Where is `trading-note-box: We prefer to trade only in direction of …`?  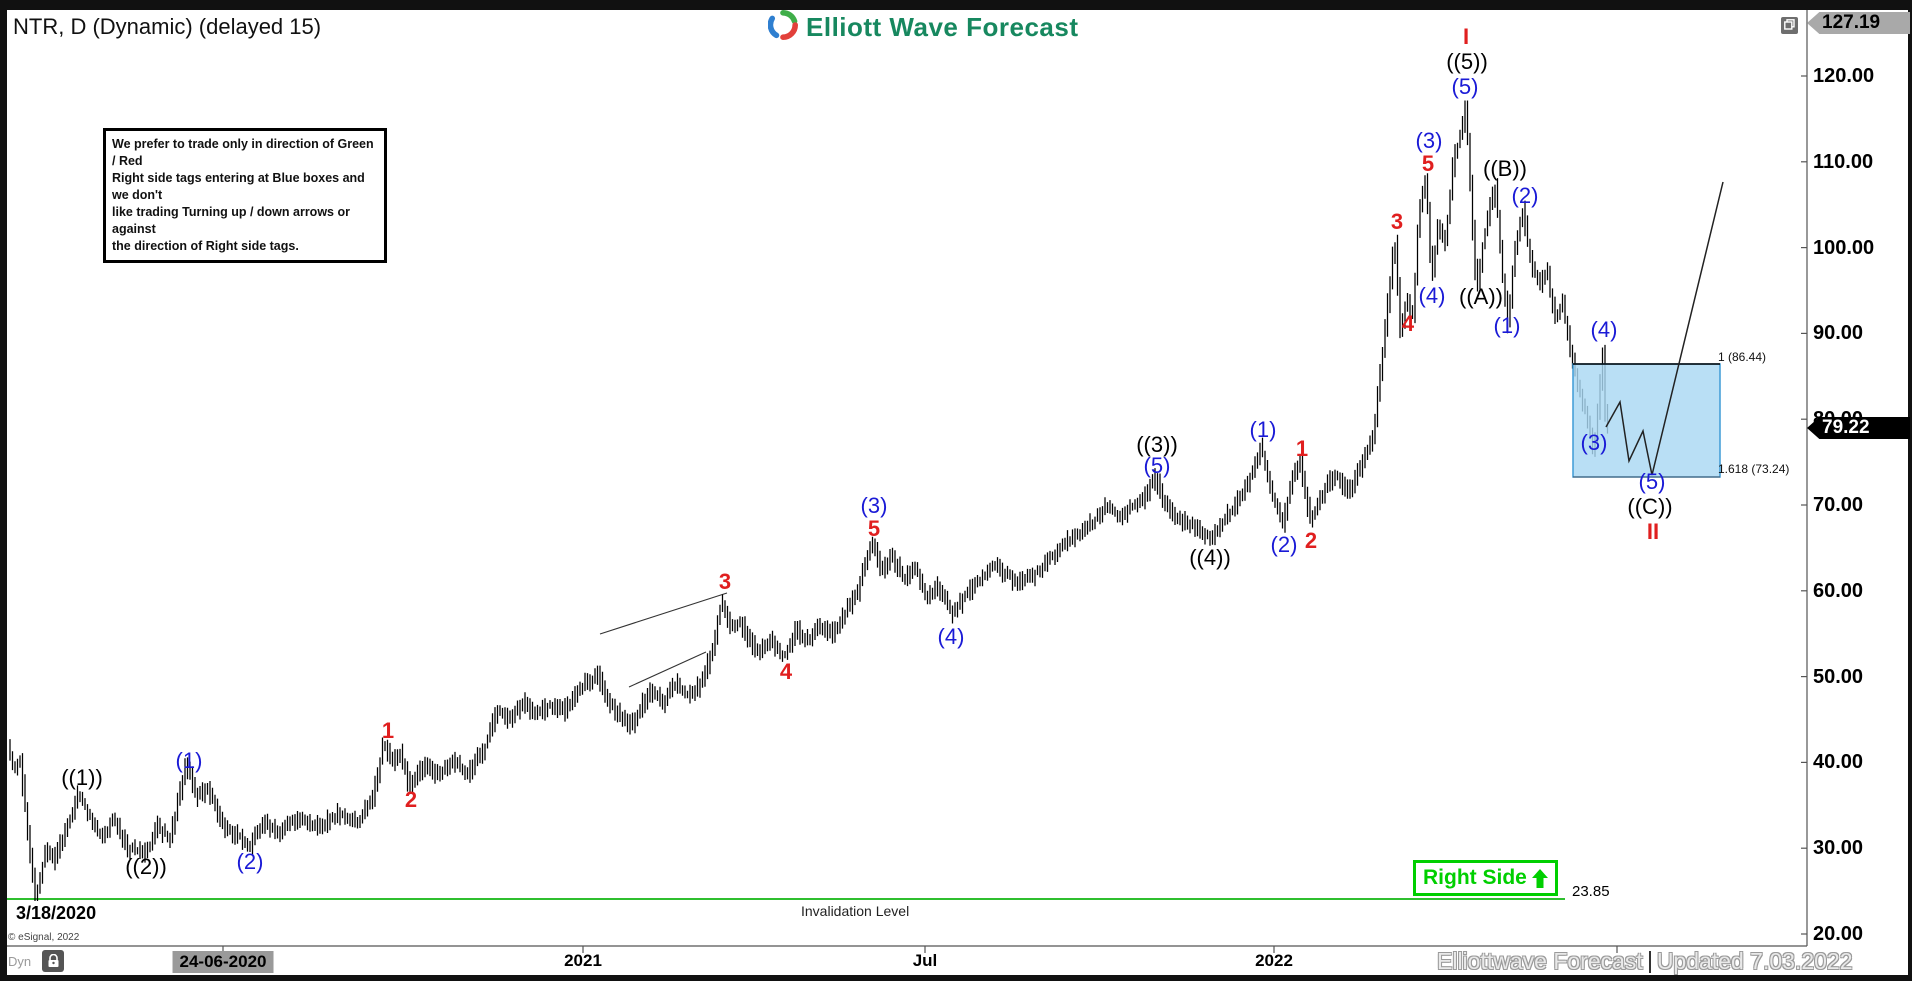
trading-note-box: We prefer to trade only in direction of … is located at coordinates (245, 195).